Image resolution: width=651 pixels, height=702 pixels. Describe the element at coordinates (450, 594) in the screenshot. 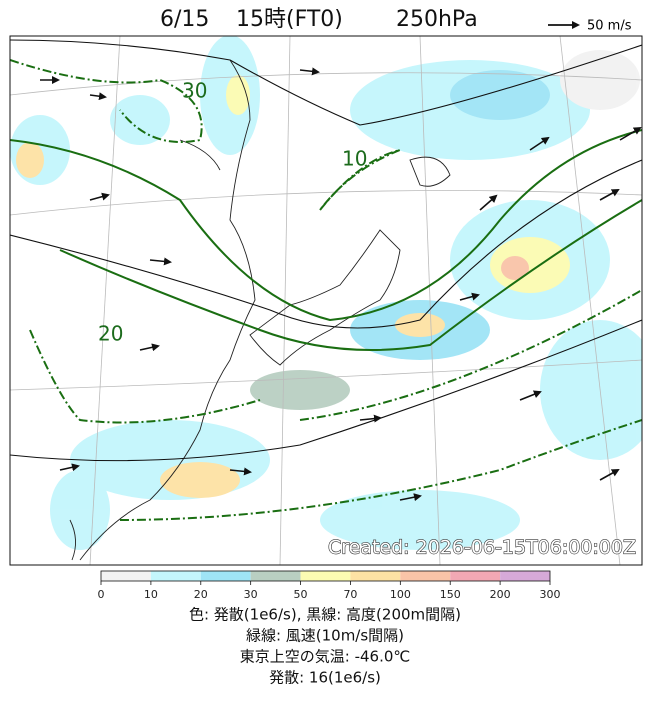

I see `colorbar-tick-label: 150` at that location.